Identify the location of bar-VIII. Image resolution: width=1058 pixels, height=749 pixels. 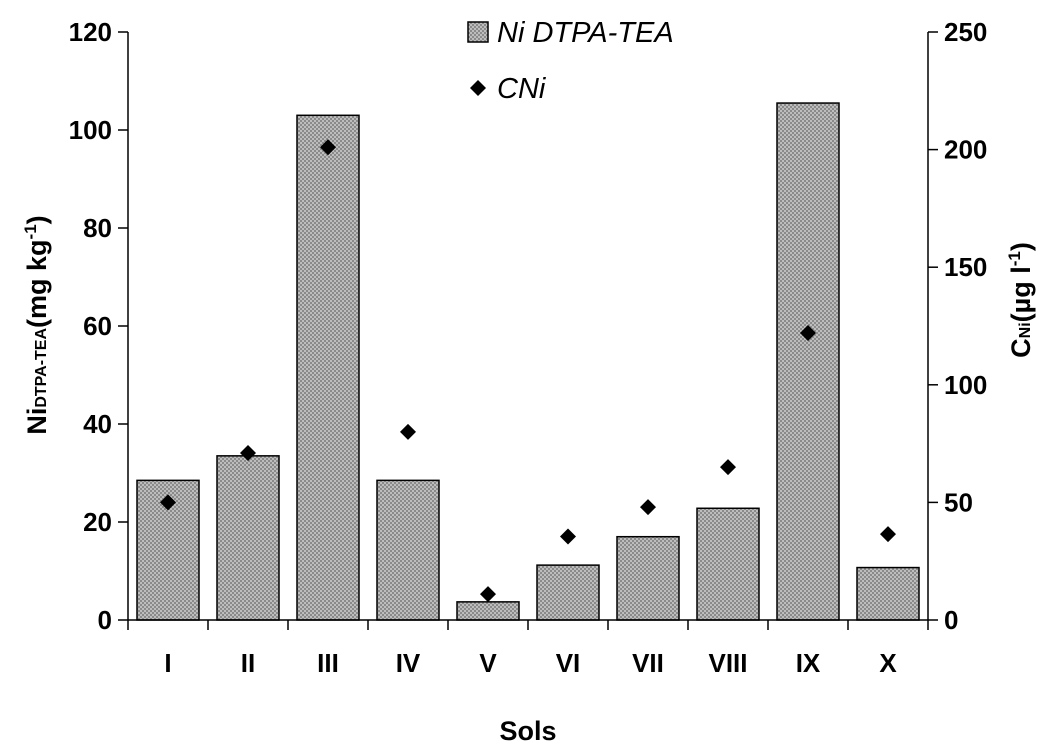
(728, 564).